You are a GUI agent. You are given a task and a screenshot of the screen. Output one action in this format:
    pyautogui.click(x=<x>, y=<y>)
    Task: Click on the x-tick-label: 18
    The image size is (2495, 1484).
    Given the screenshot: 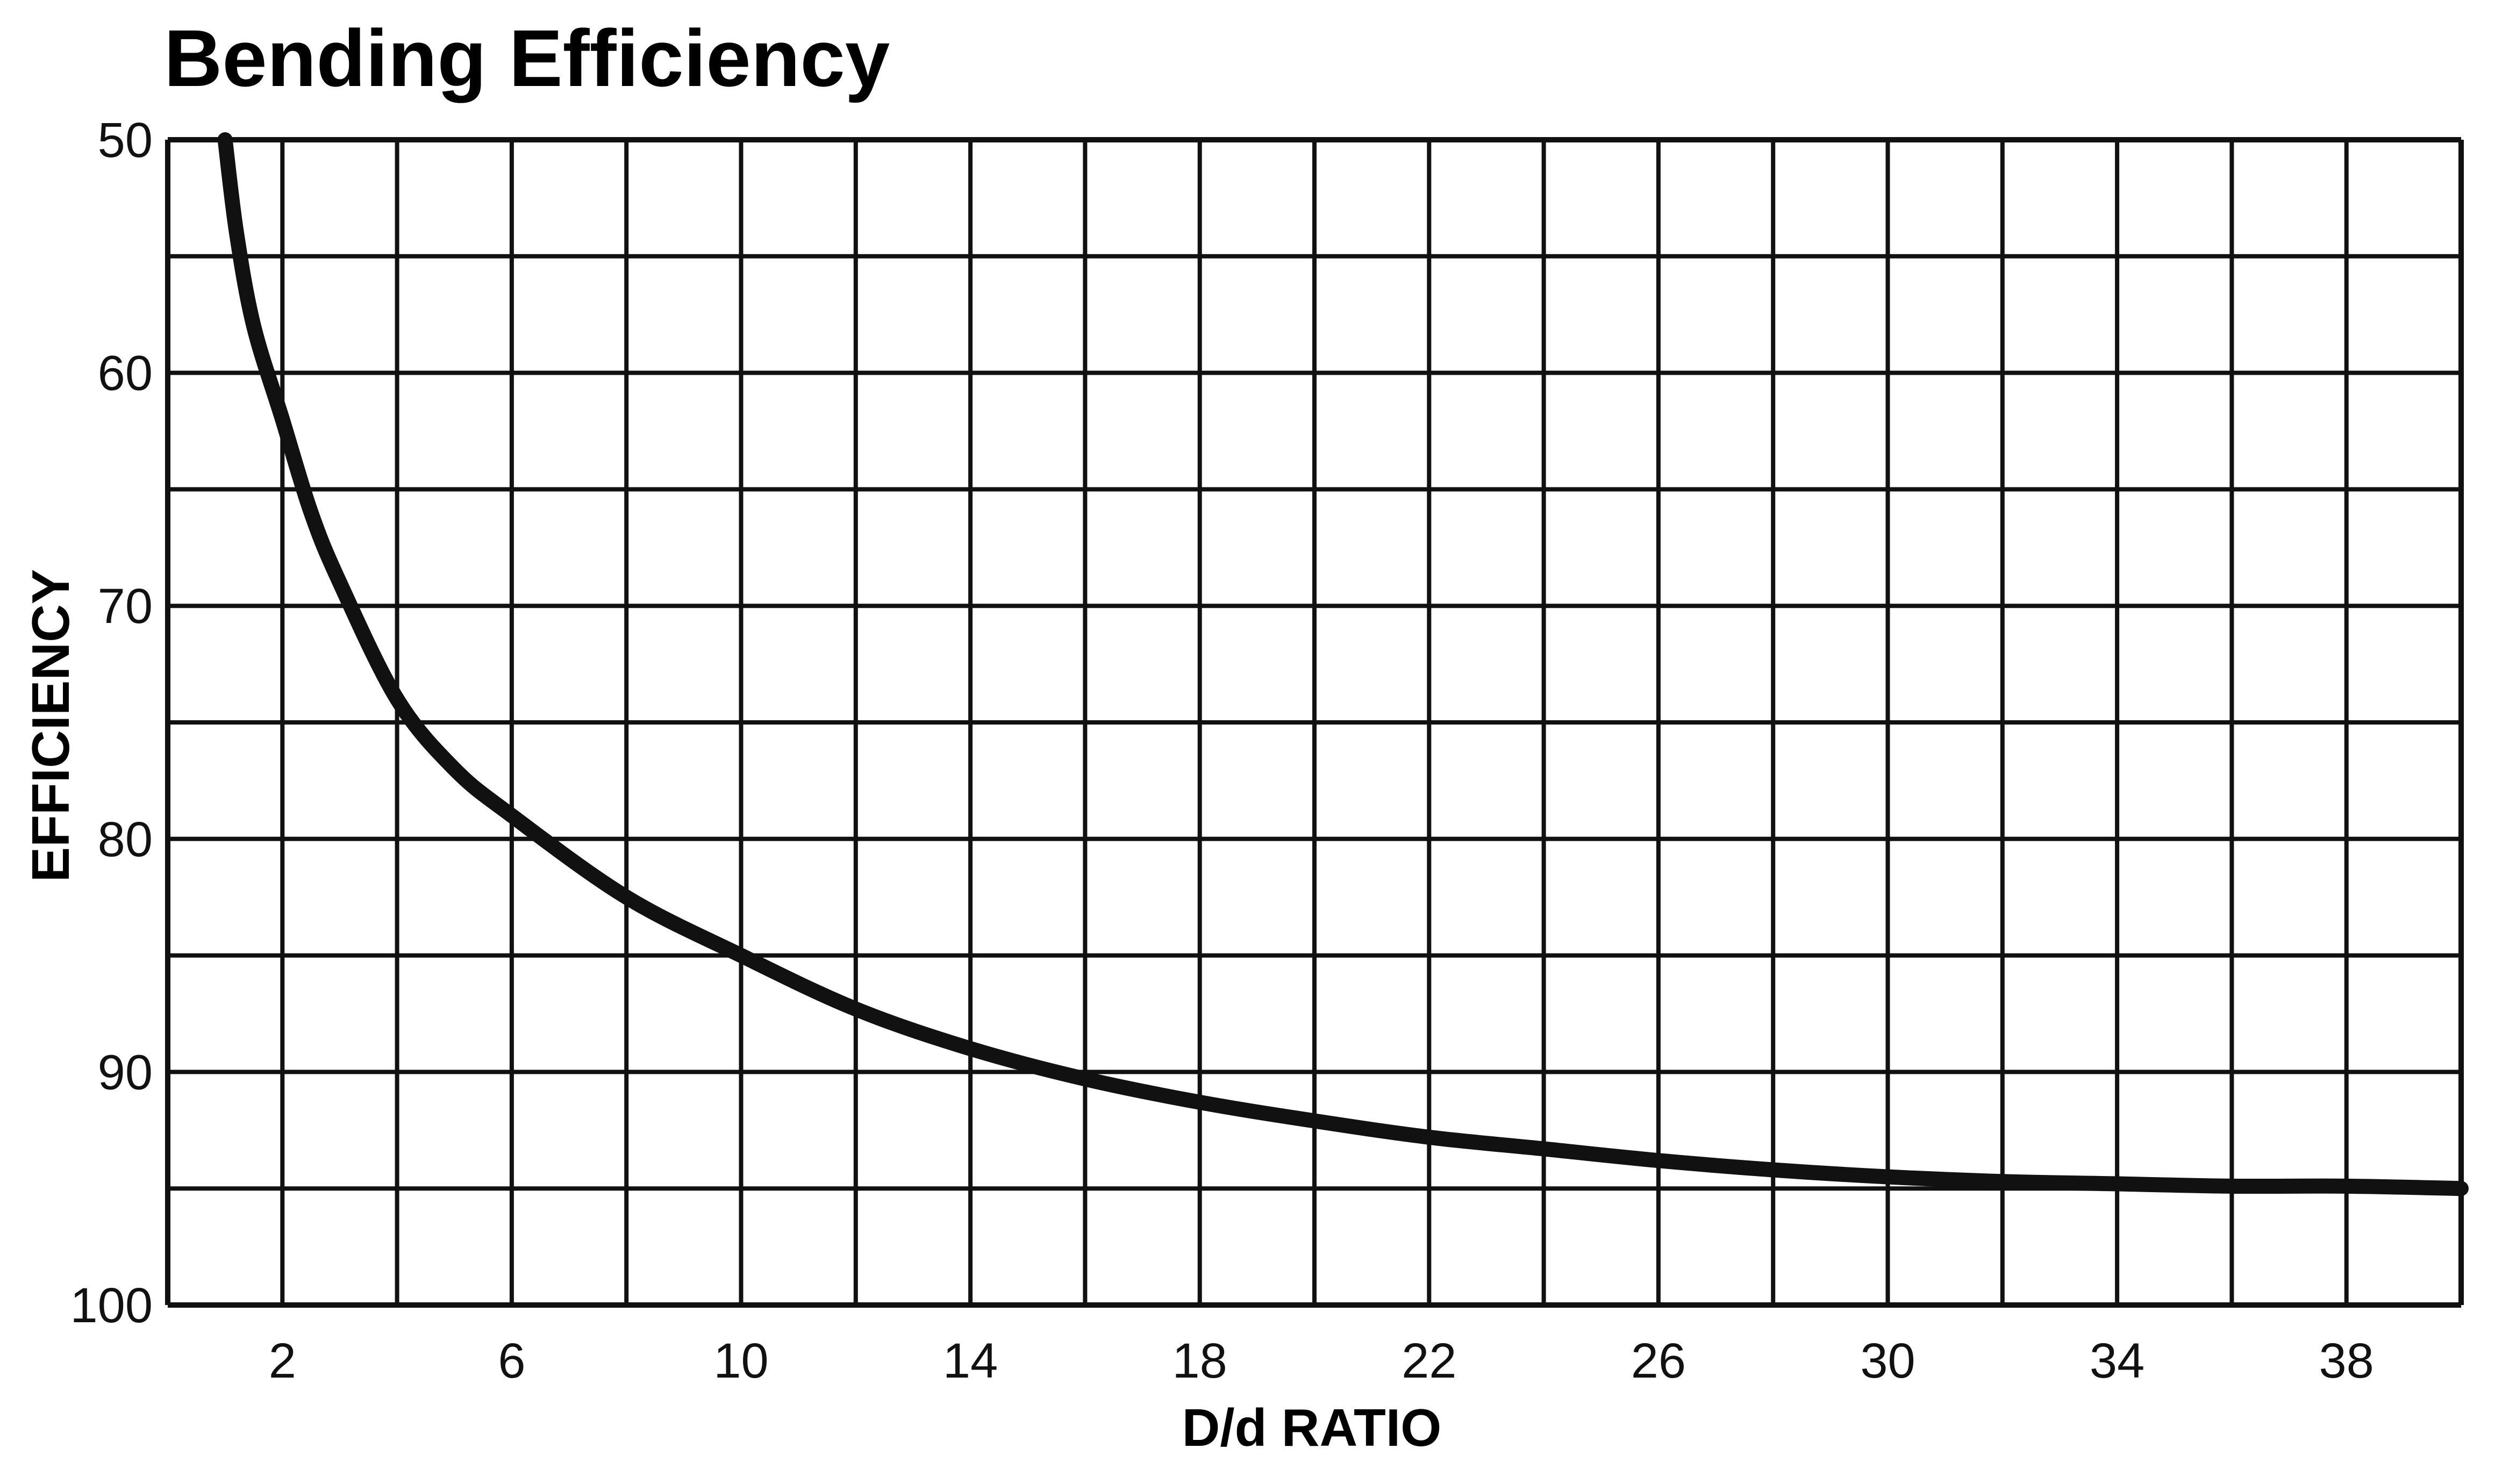 What is the action you would take?
    pyautogui.click(x=1200, y=1361)
    